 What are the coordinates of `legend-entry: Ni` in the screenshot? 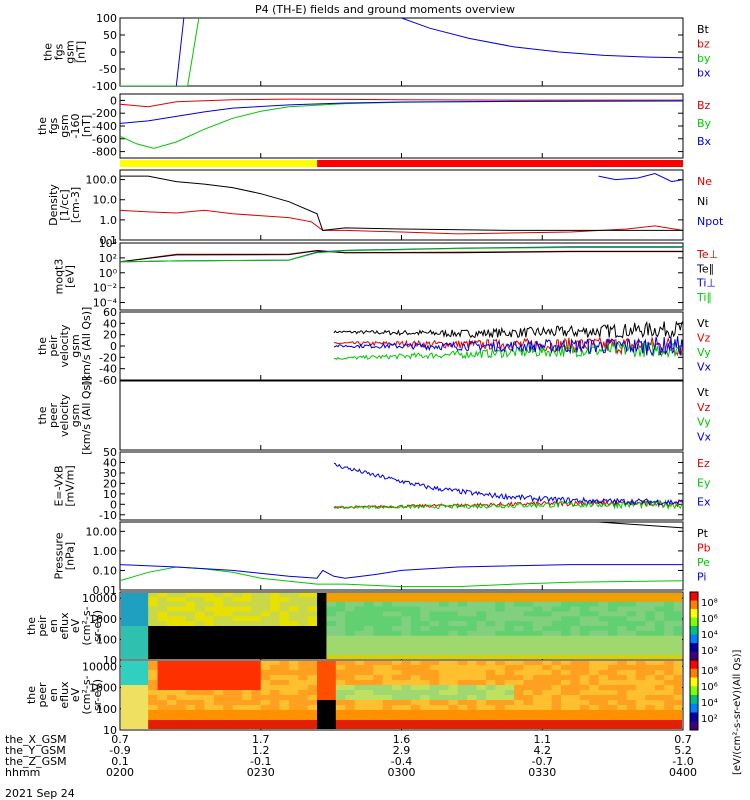 It's located at (702, 201).